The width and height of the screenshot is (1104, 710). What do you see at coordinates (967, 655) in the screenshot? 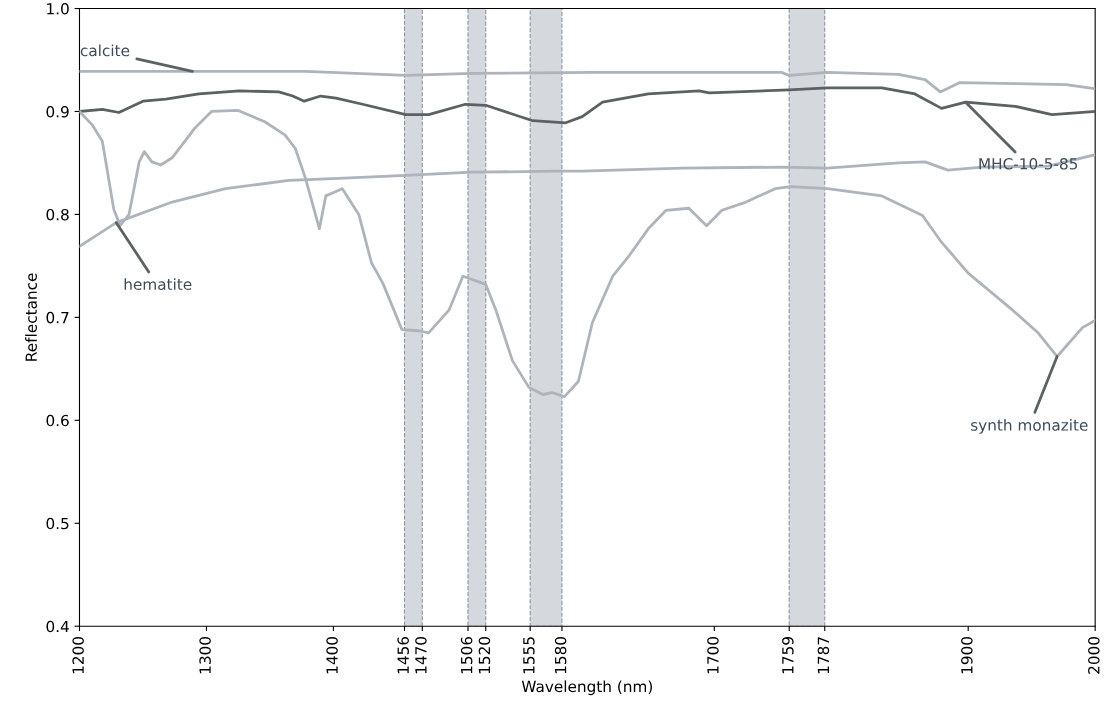
I see `x-tick-label: 1900` at bounding box center [967, 655].